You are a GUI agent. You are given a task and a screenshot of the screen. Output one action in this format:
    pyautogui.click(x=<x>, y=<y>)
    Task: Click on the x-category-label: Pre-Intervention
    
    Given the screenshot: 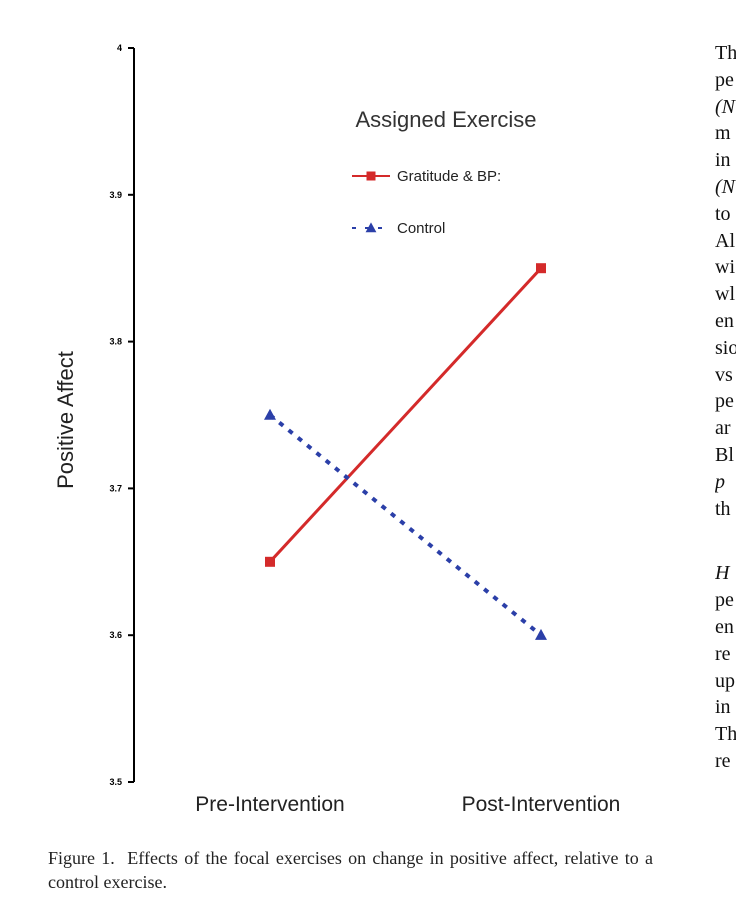 What is the action you would take?
    pyautogui.click(x=269, y=804)
    